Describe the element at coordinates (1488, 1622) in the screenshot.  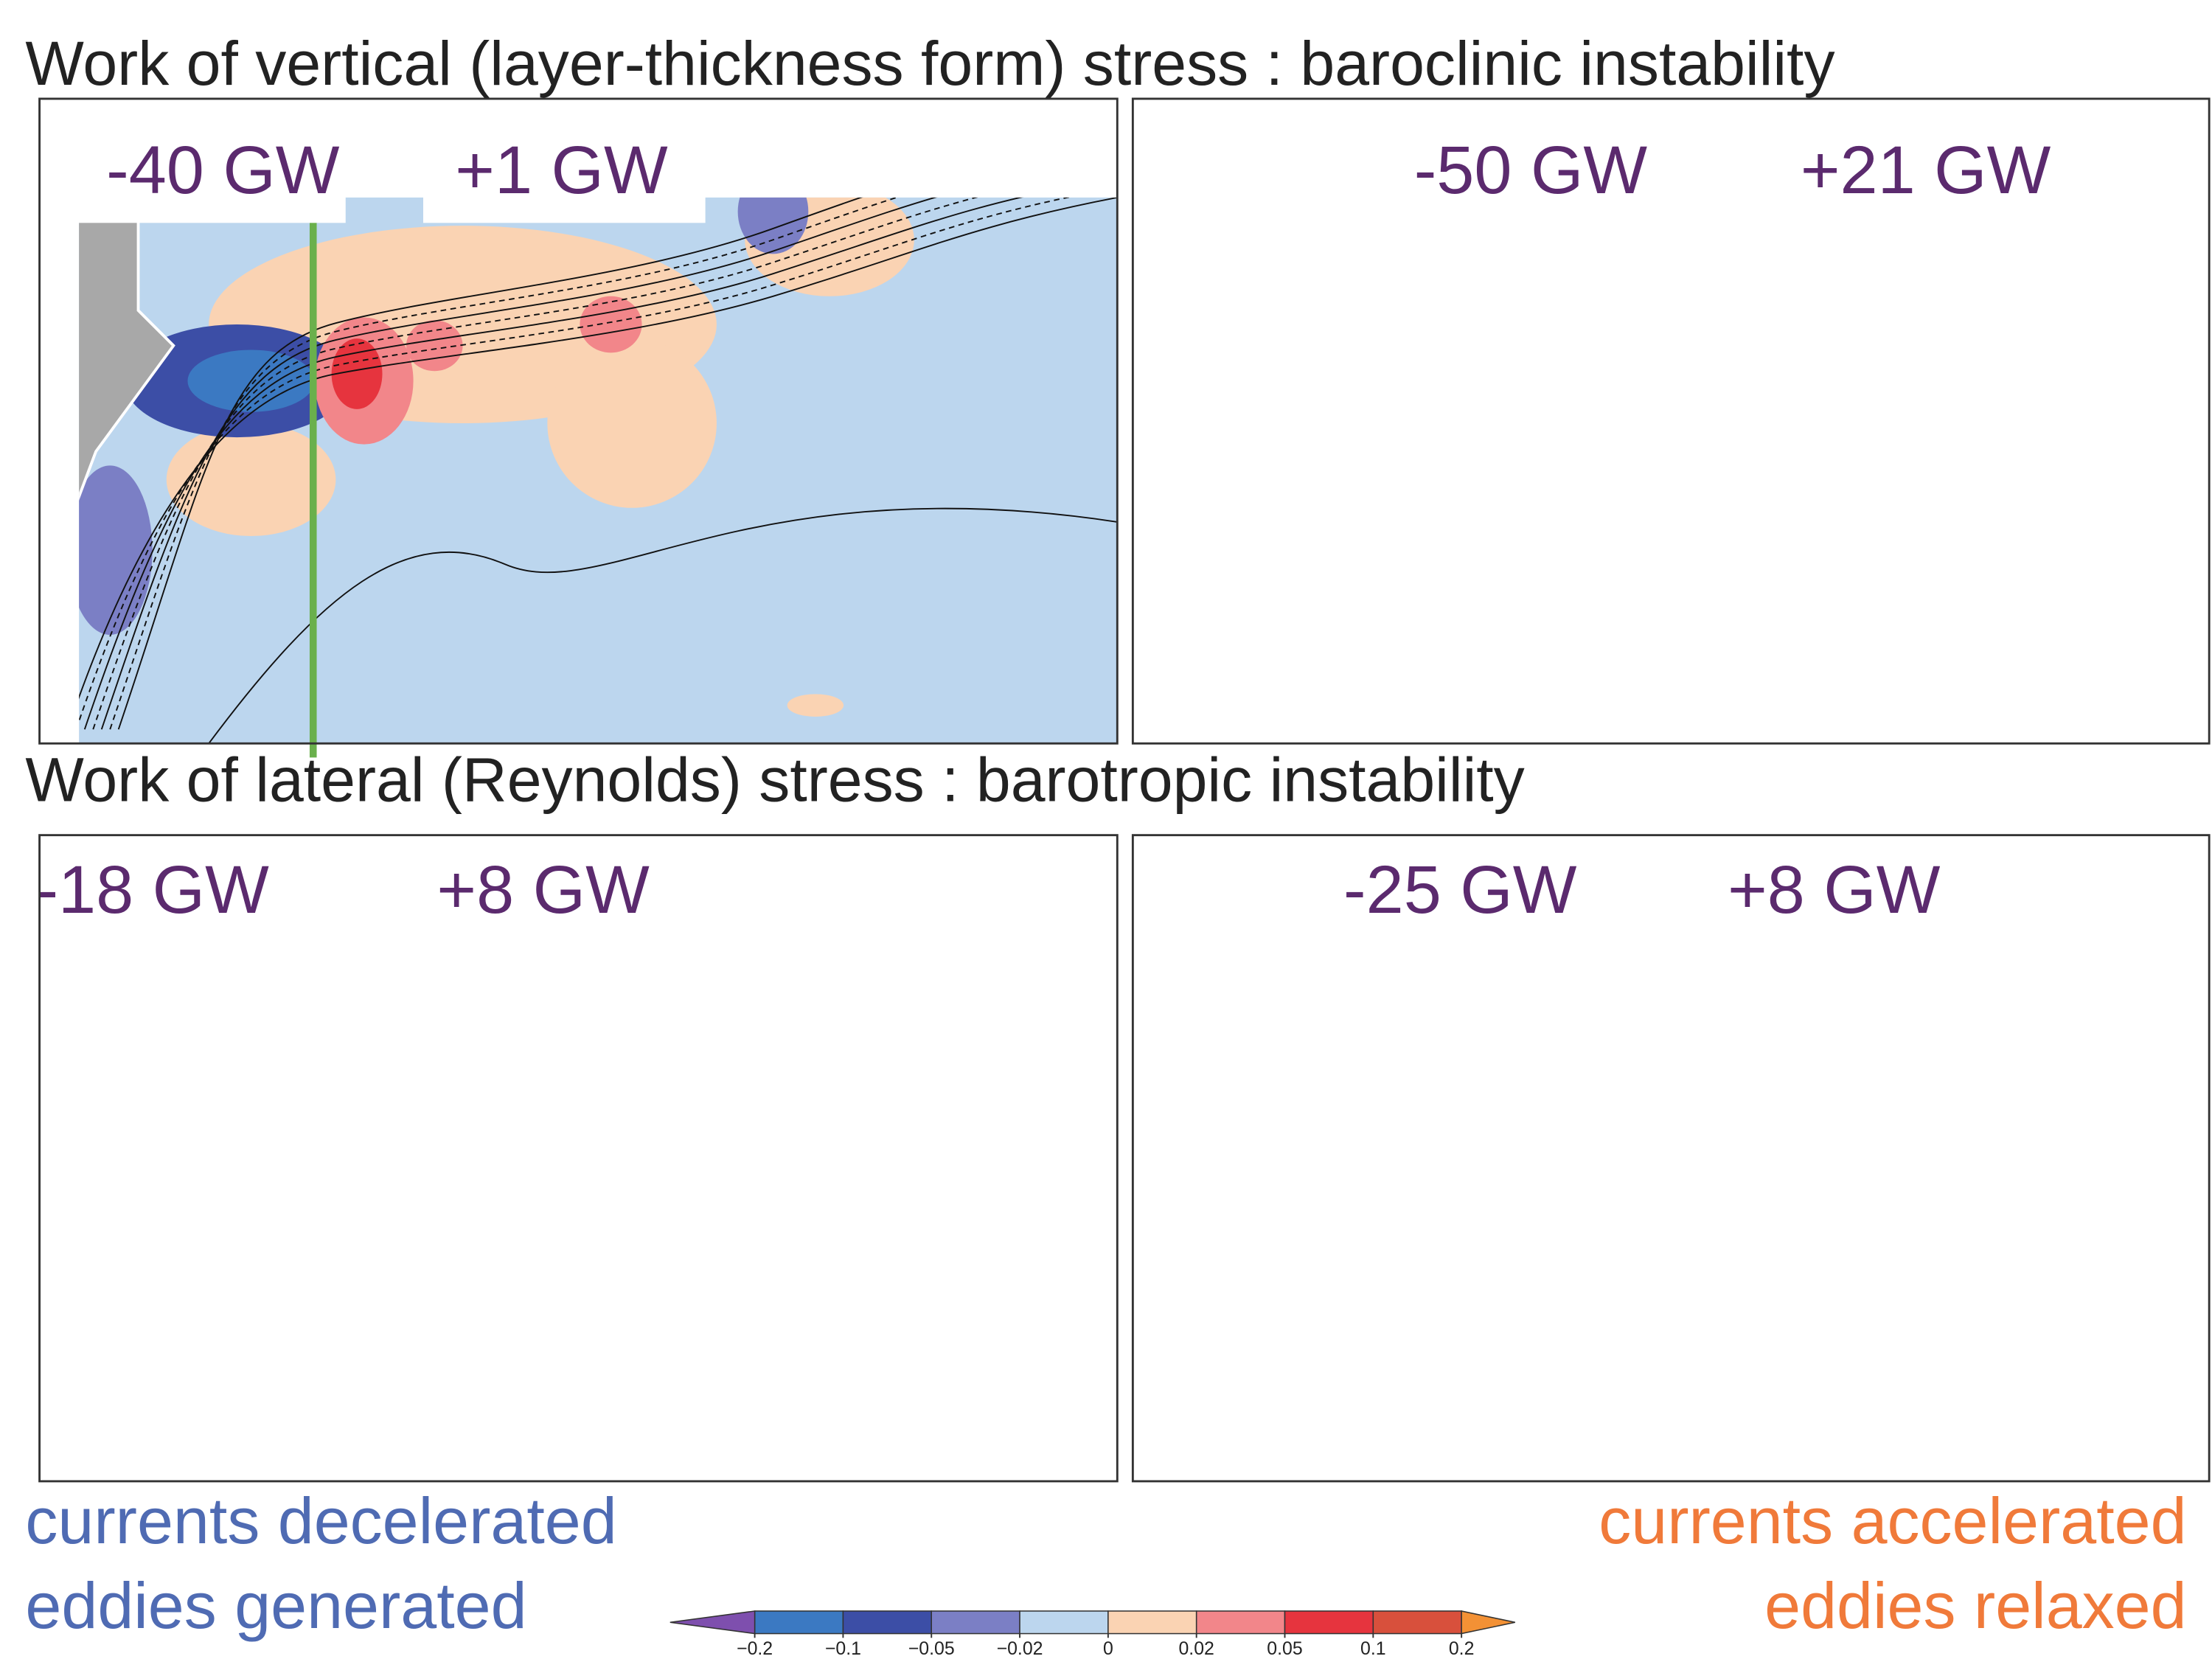
I see `colorbar-over` at that location.